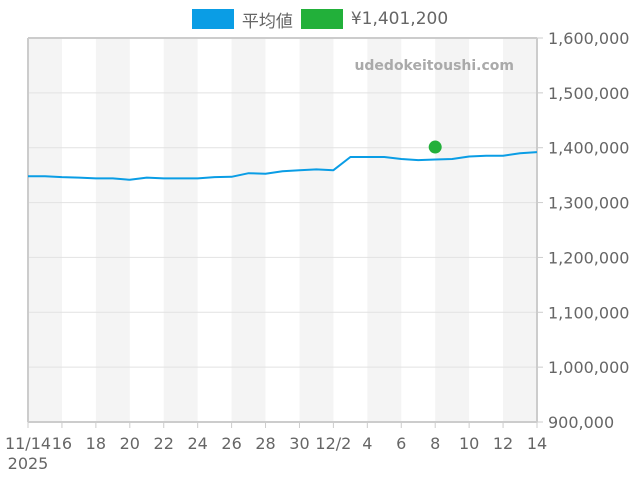 This screenshot has width=640, height=480. What do you see at coordinates (62, 443) in the screenshot?
I see `x-tick-label: 16` at bounding box center [62, 443].